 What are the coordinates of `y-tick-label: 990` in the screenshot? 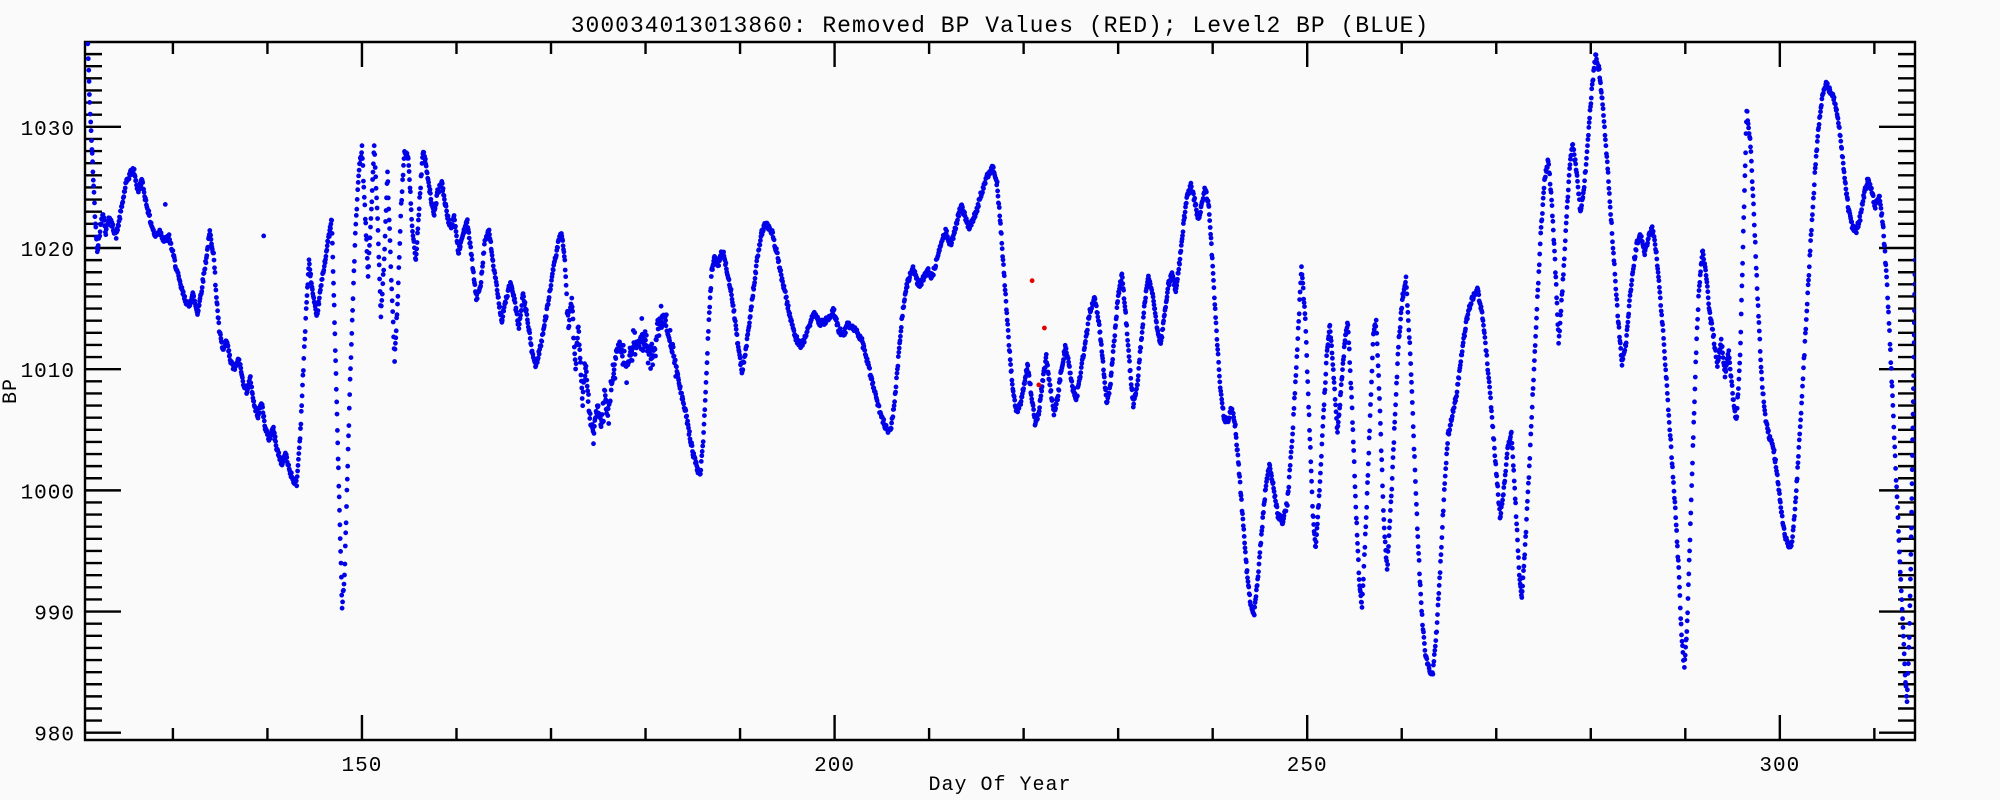 It's located at (54, 615).